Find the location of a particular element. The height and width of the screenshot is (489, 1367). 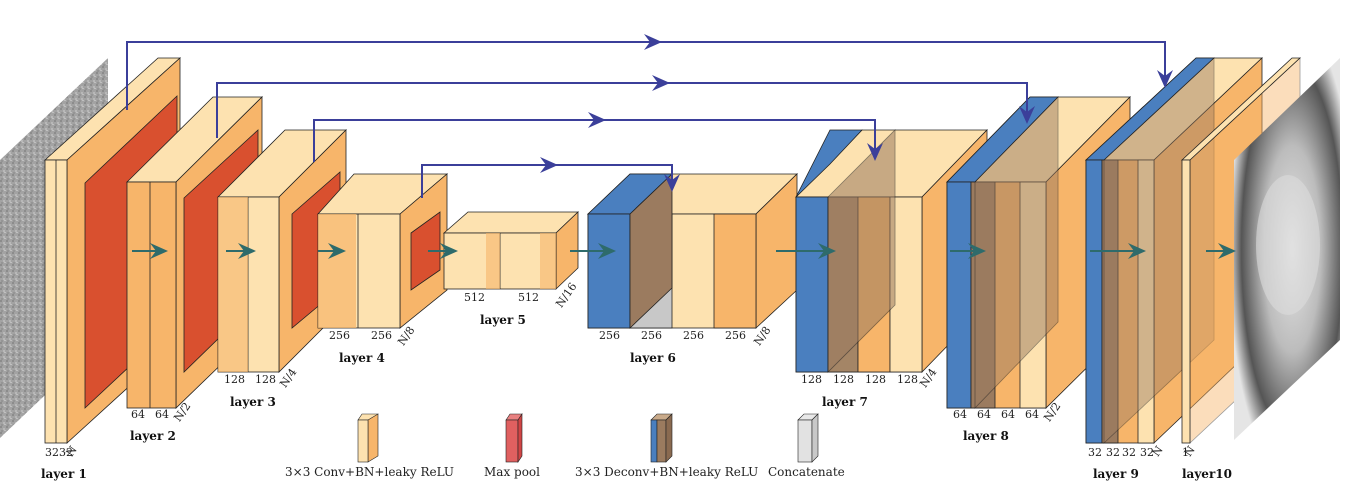

output-image is located at coordinates (1287, 249).